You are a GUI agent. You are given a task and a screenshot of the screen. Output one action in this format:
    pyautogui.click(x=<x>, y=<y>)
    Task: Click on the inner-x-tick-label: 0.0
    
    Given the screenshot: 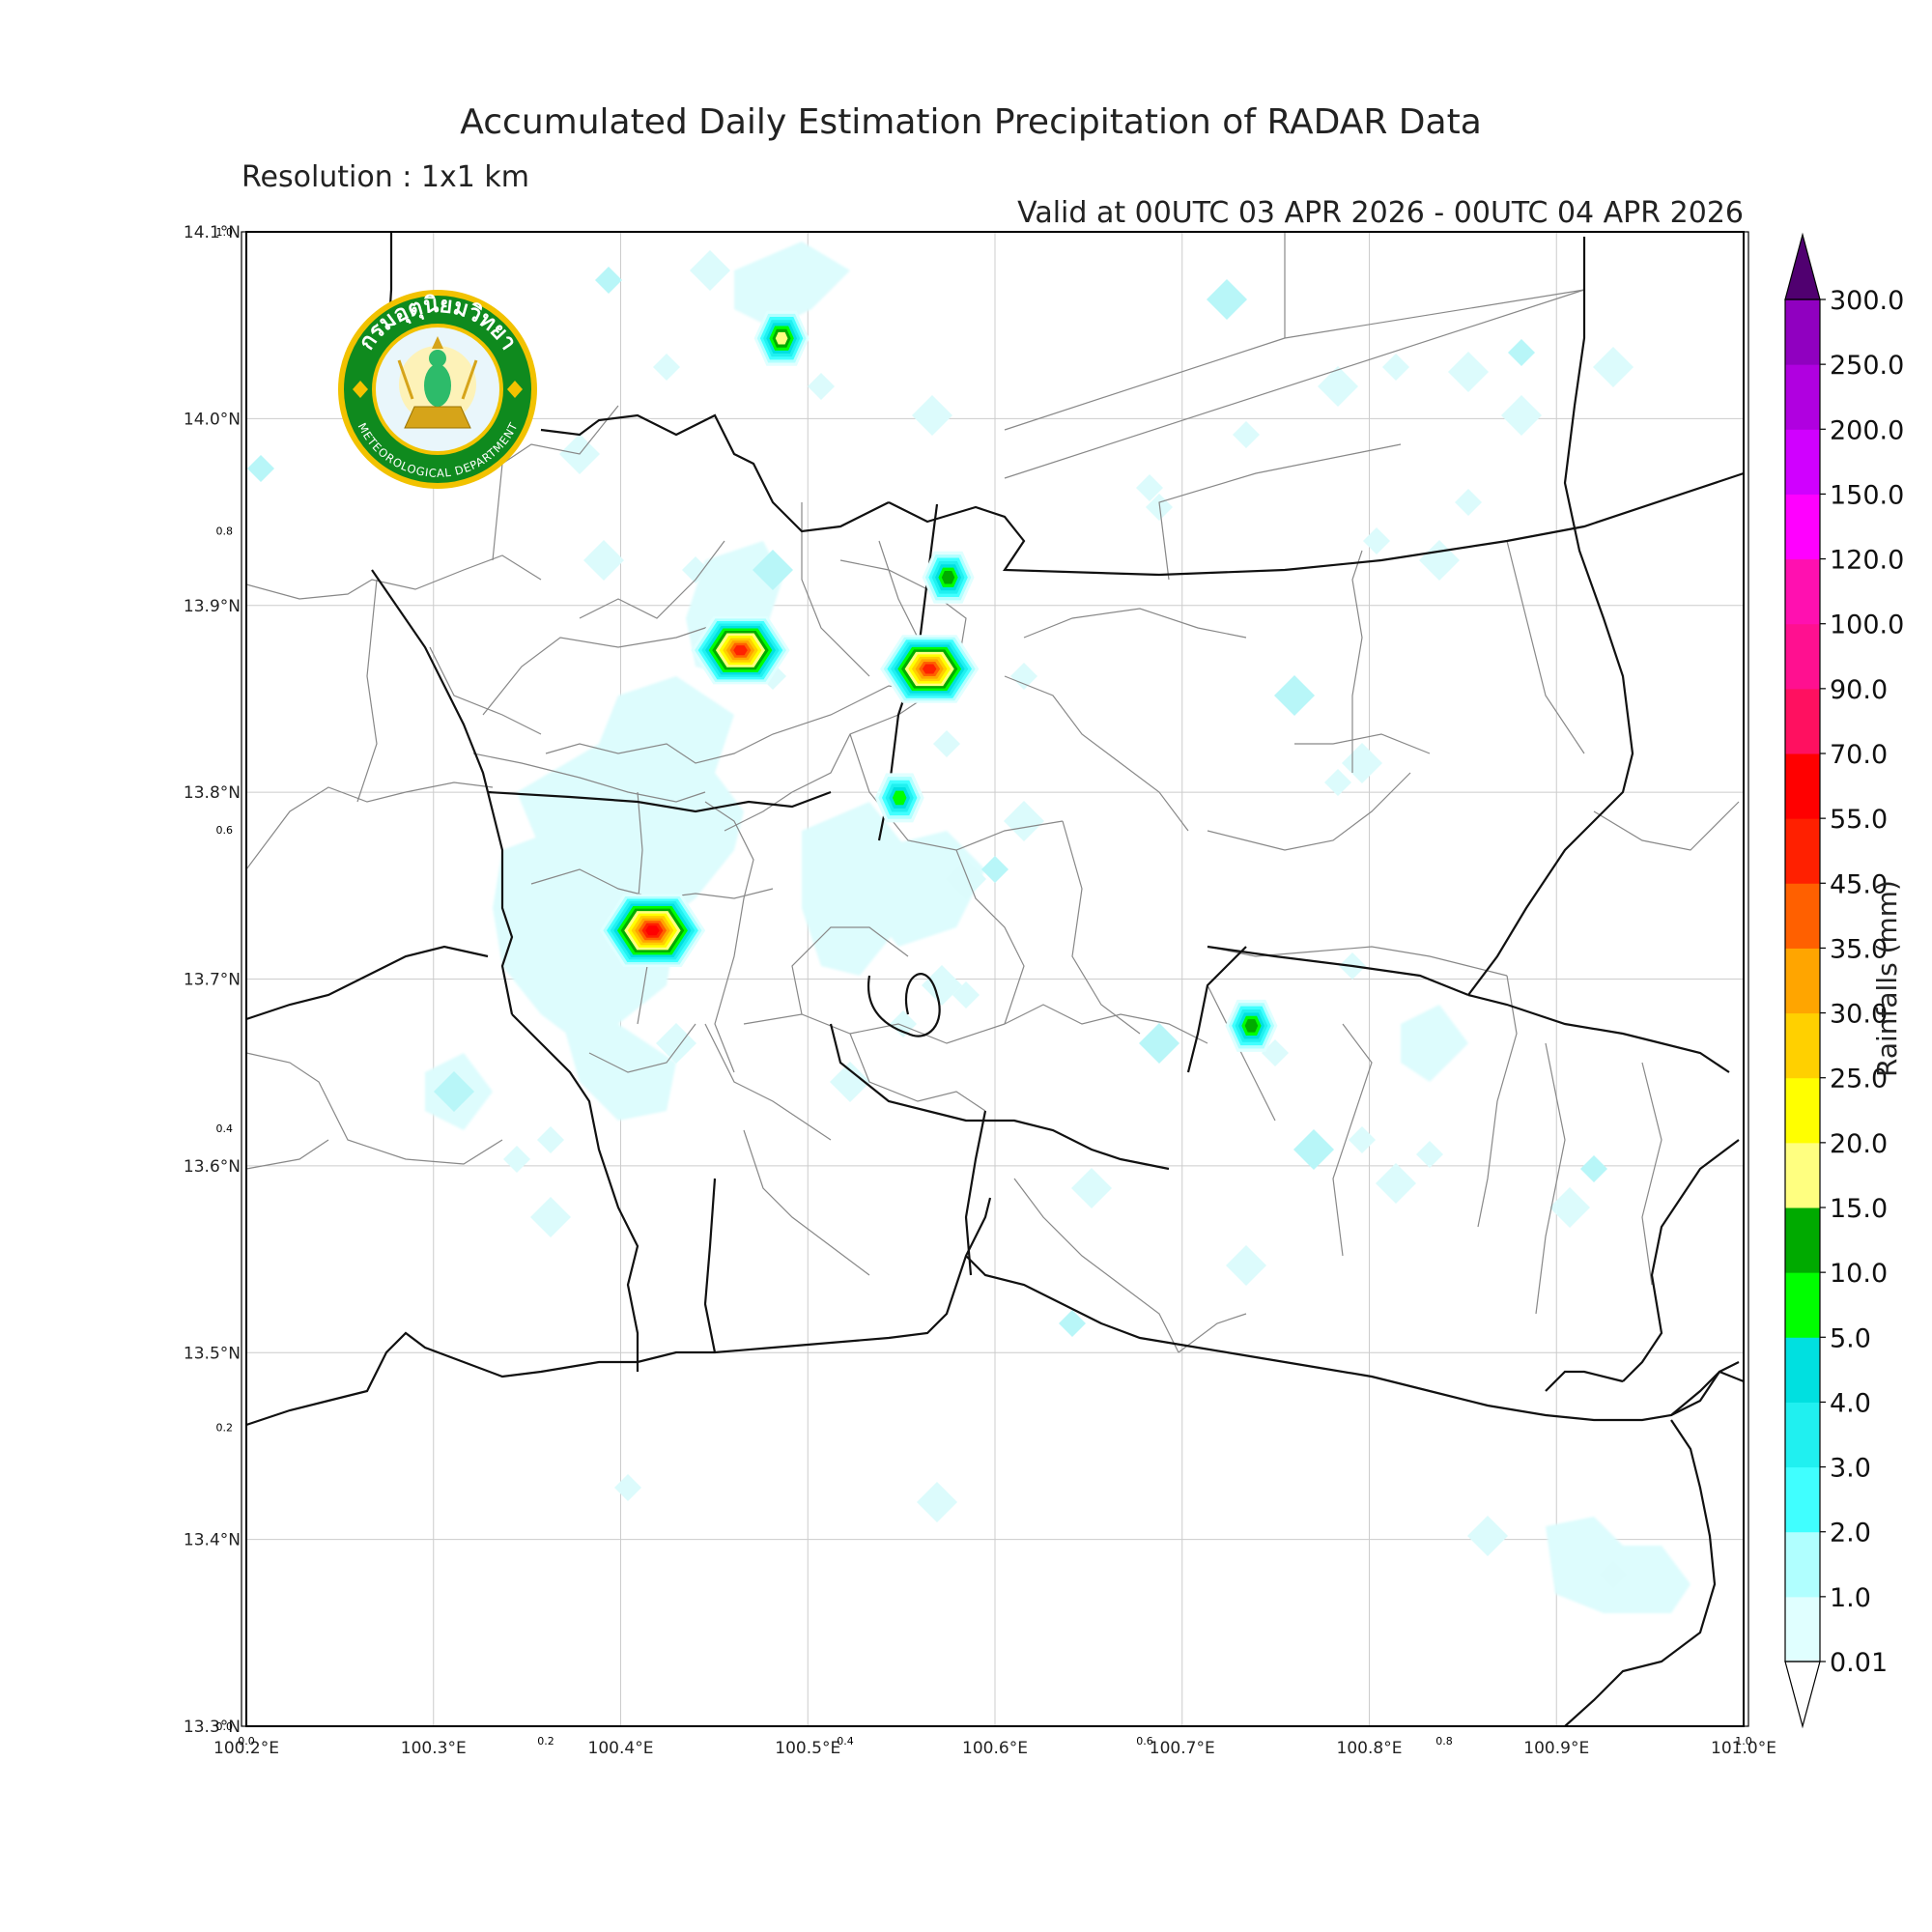 What is the action you would take?
    pyautogui.click(x=246, y=1741)
    